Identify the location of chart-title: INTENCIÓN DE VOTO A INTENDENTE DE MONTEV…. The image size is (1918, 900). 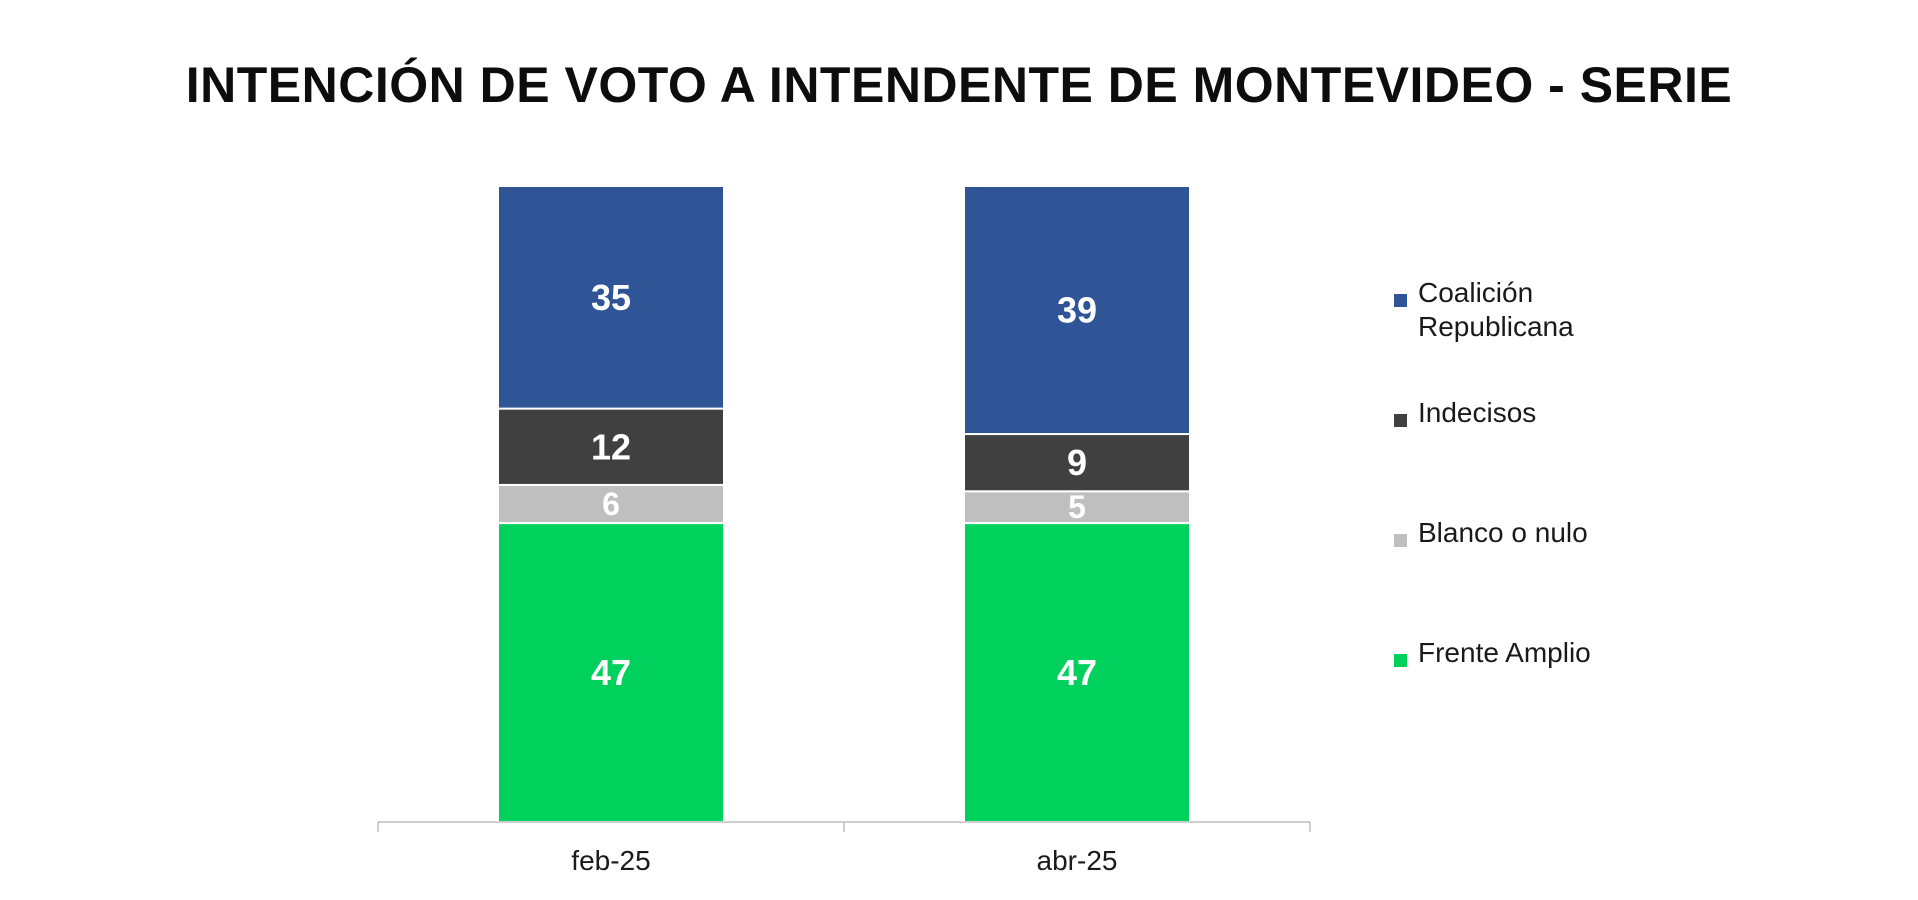
(959, 85).